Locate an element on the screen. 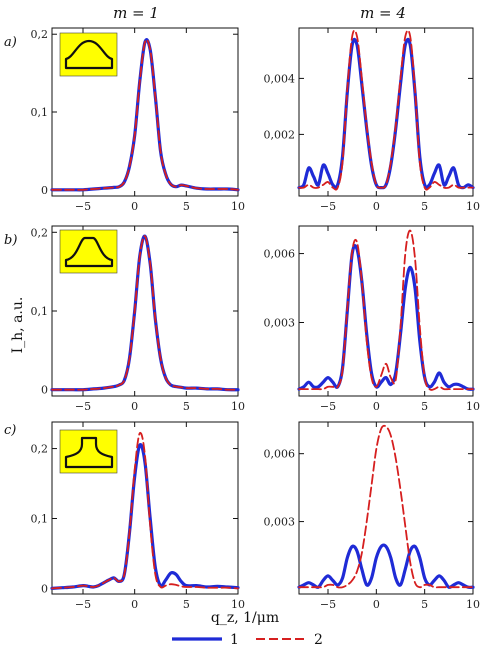  panel-3: −5 0 5 10 0 0,1 0,2 is located at coordinates (138, 319).